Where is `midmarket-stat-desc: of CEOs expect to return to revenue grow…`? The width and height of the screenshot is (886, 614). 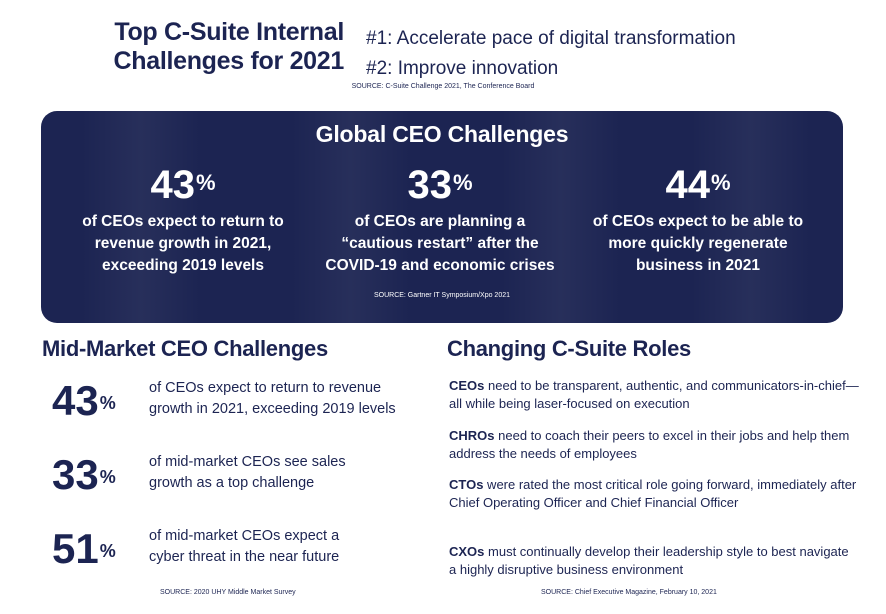 midmarket-stat-desc: of CEOs expect to return to revenue grow… is located at coordinates (289, 399).